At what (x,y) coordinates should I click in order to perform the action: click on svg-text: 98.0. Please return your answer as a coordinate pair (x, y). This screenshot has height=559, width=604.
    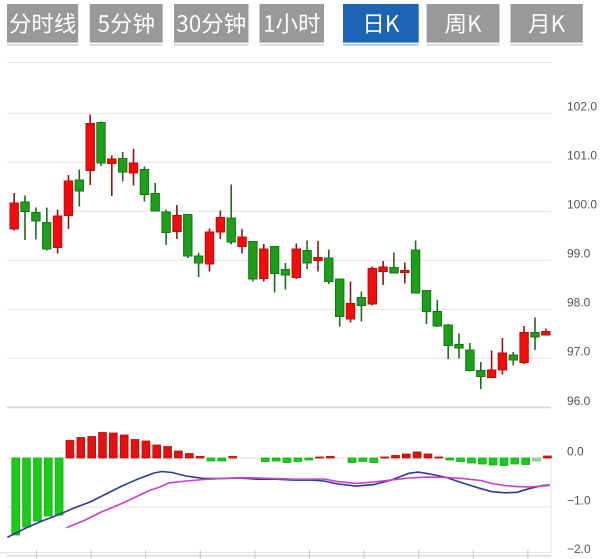
    Looking at the image, I should click on (579, 303).